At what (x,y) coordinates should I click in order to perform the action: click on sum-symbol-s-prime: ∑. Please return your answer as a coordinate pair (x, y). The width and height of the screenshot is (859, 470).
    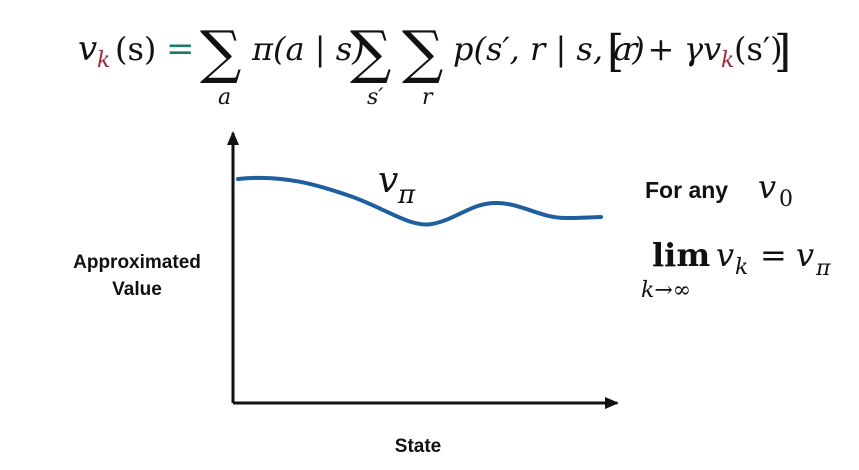
    Looking at the image, I should click on (370, 52).